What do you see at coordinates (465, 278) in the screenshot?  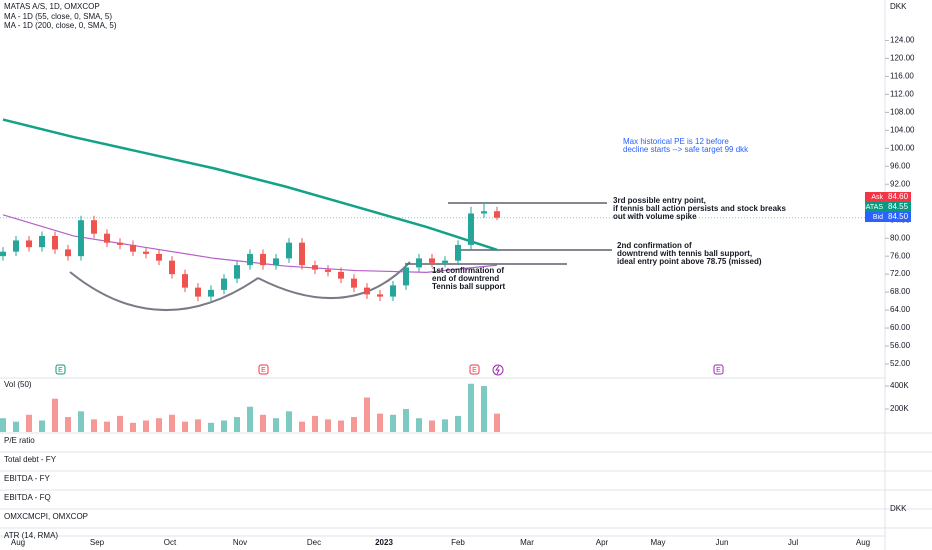 I see `annotation: end of downtrend` at bounding box center [465, 278].